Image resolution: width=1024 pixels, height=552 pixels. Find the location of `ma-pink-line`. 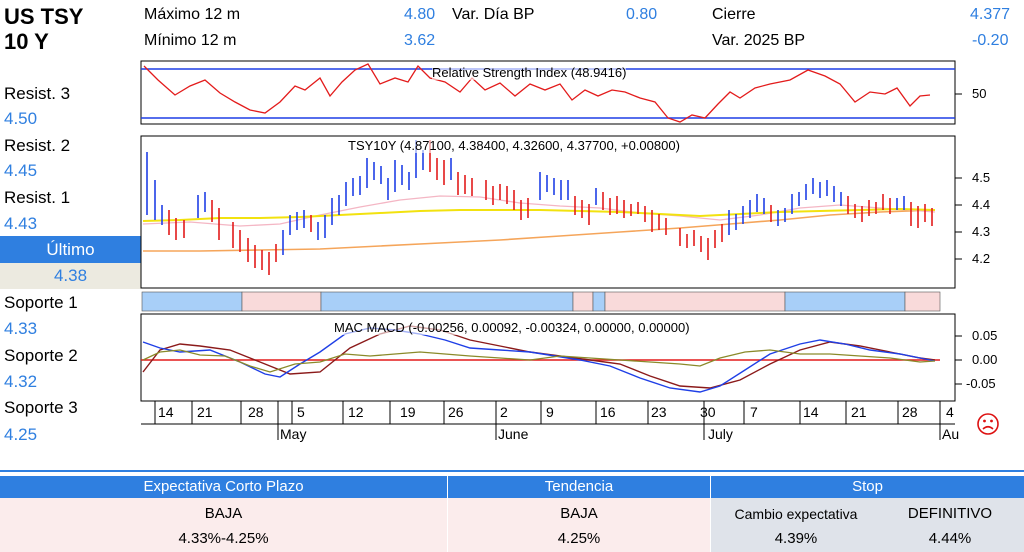

ma-pink-line is located at coordinates (539, 211).